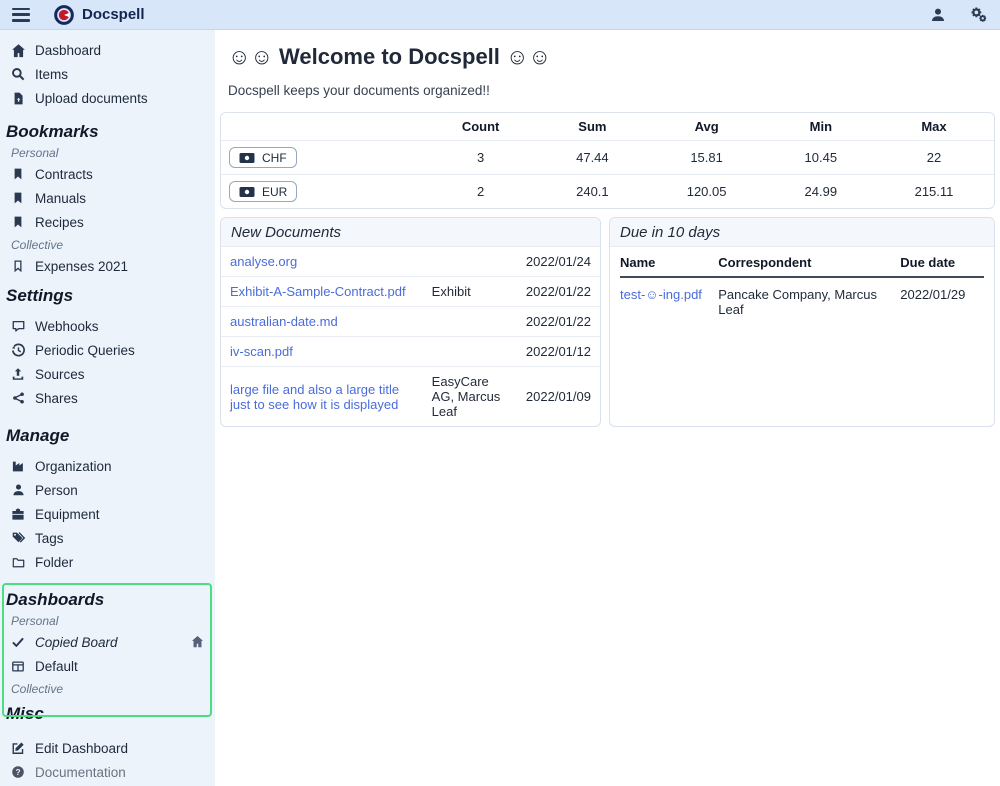 This screenshot has width=1000, height=786. What do you see at coordinates (933, 157) in the screenshot?
I see `stat-max: 22` at bounding box center [933, 157].